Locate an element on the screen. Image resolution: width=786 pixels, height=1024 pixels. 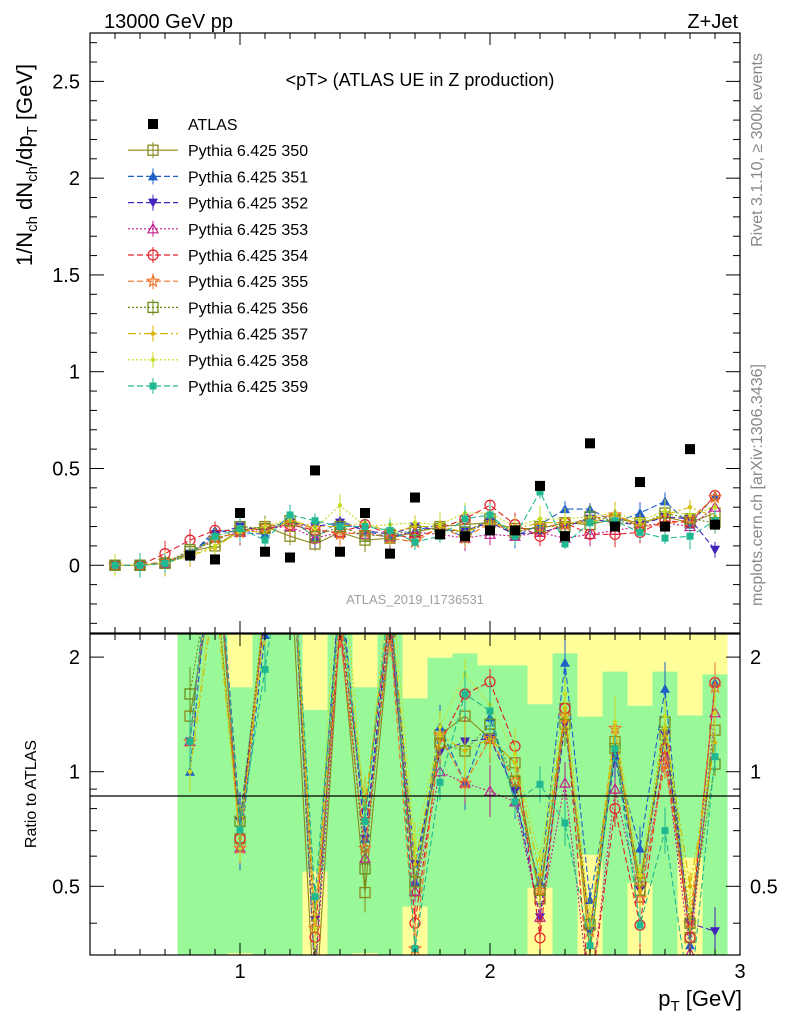
y-tick-label: 2 is located at coordinates (74, 179).